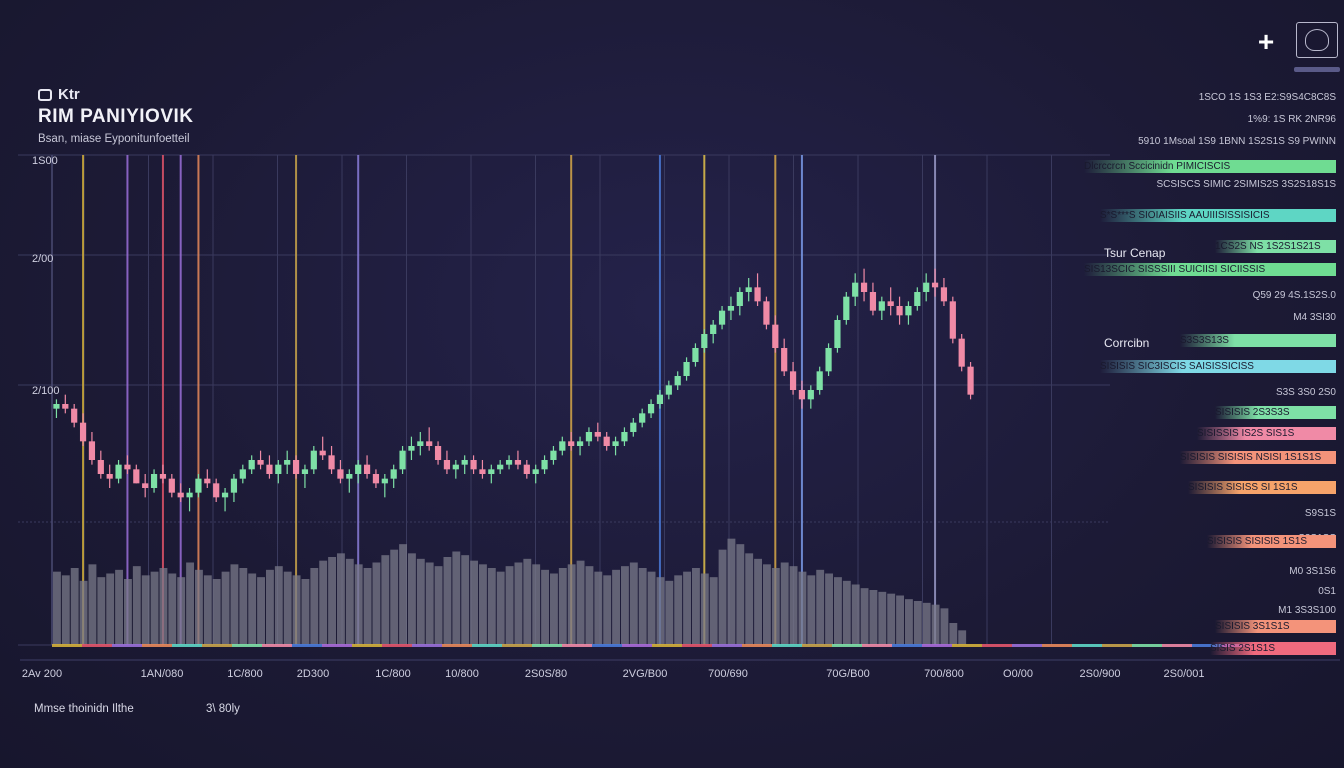 The width and height of the screenshot is (1344, 768). What do you see at coordinates (1327, 591) in the screenshot?
I see `ticker-row: 0S1` at bounding box center [1327, 591].